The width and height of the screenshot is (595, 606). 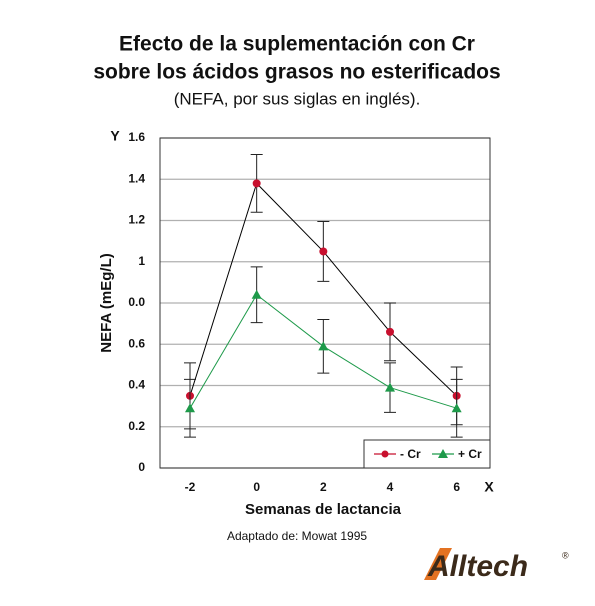 What do you see at coordinates (297, 98) in the screenshot?
I see `chart-subtitle: (NEFA, por sus siglas en inglés).` at bounding box center [297, 98].